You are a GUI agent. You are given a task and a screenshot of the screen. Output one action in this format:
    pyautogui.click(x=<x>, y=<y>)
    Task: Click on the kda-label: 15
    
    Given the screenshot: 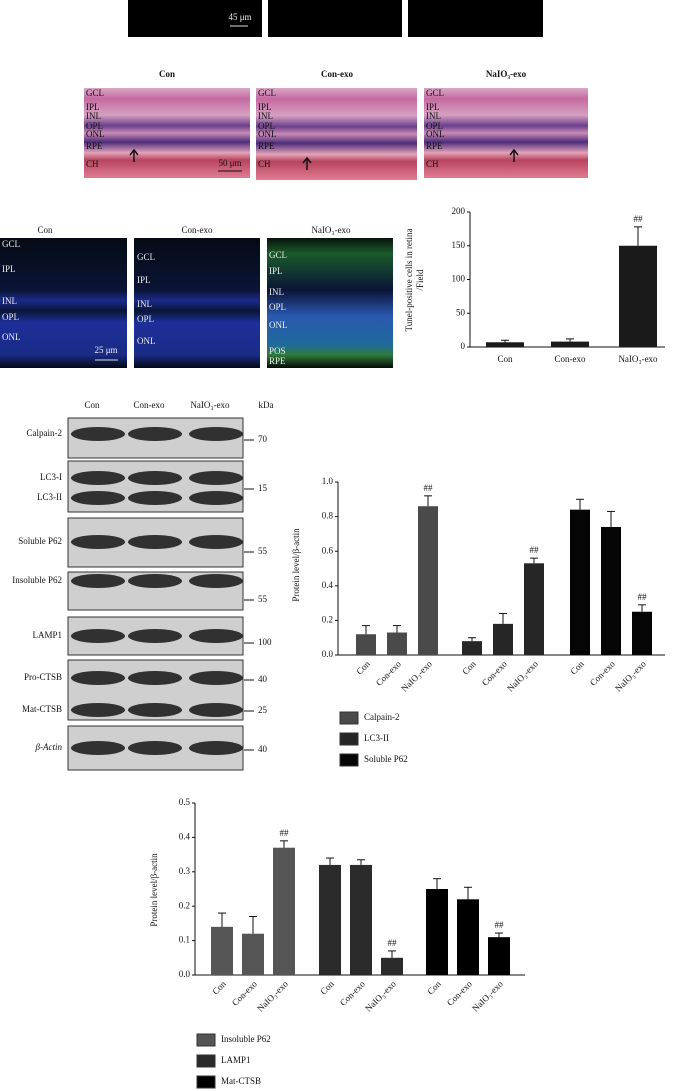 What is the action you would take?
    pyautogui.click(x=263, y=488)
    